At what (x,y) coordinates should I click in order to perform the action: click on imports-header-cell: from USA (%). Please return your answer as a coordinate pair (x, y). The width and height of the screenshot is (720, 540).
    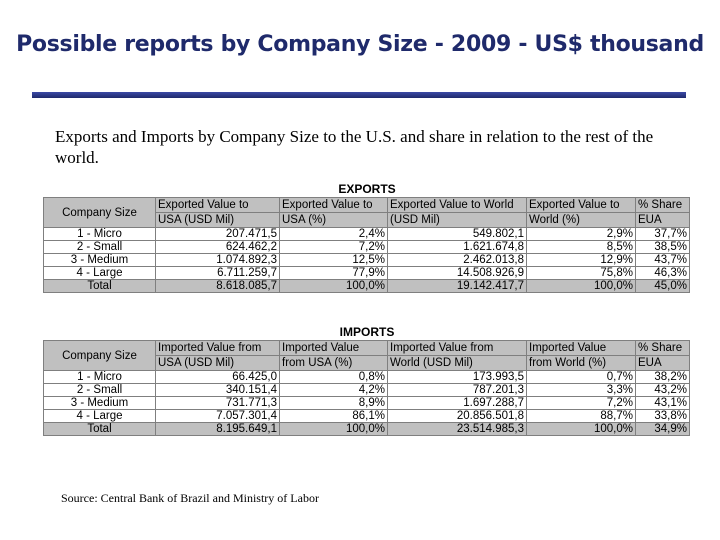
    Looking at the image, I should click on (333, 363).